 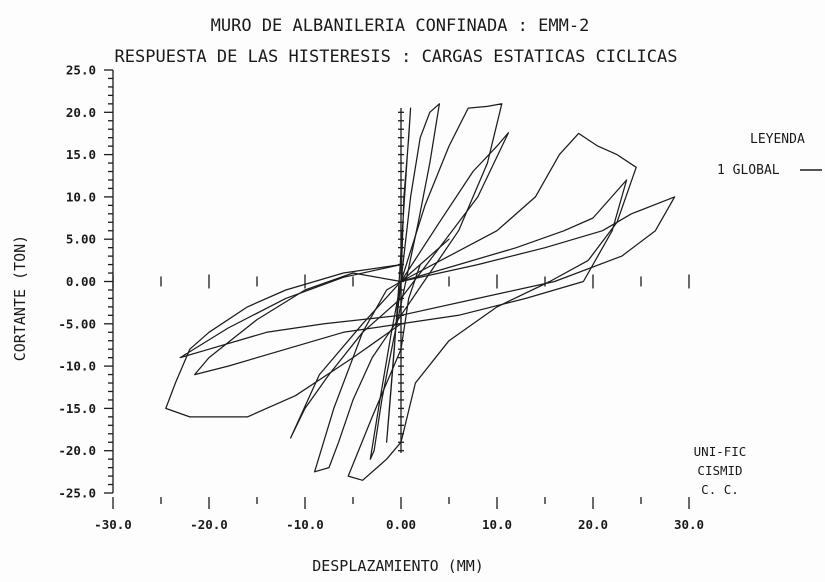 What do you see at coordinates (113, 524) in the screenshot?
I see `x-tick-label: -30.0` at bounding box center [113, 524].